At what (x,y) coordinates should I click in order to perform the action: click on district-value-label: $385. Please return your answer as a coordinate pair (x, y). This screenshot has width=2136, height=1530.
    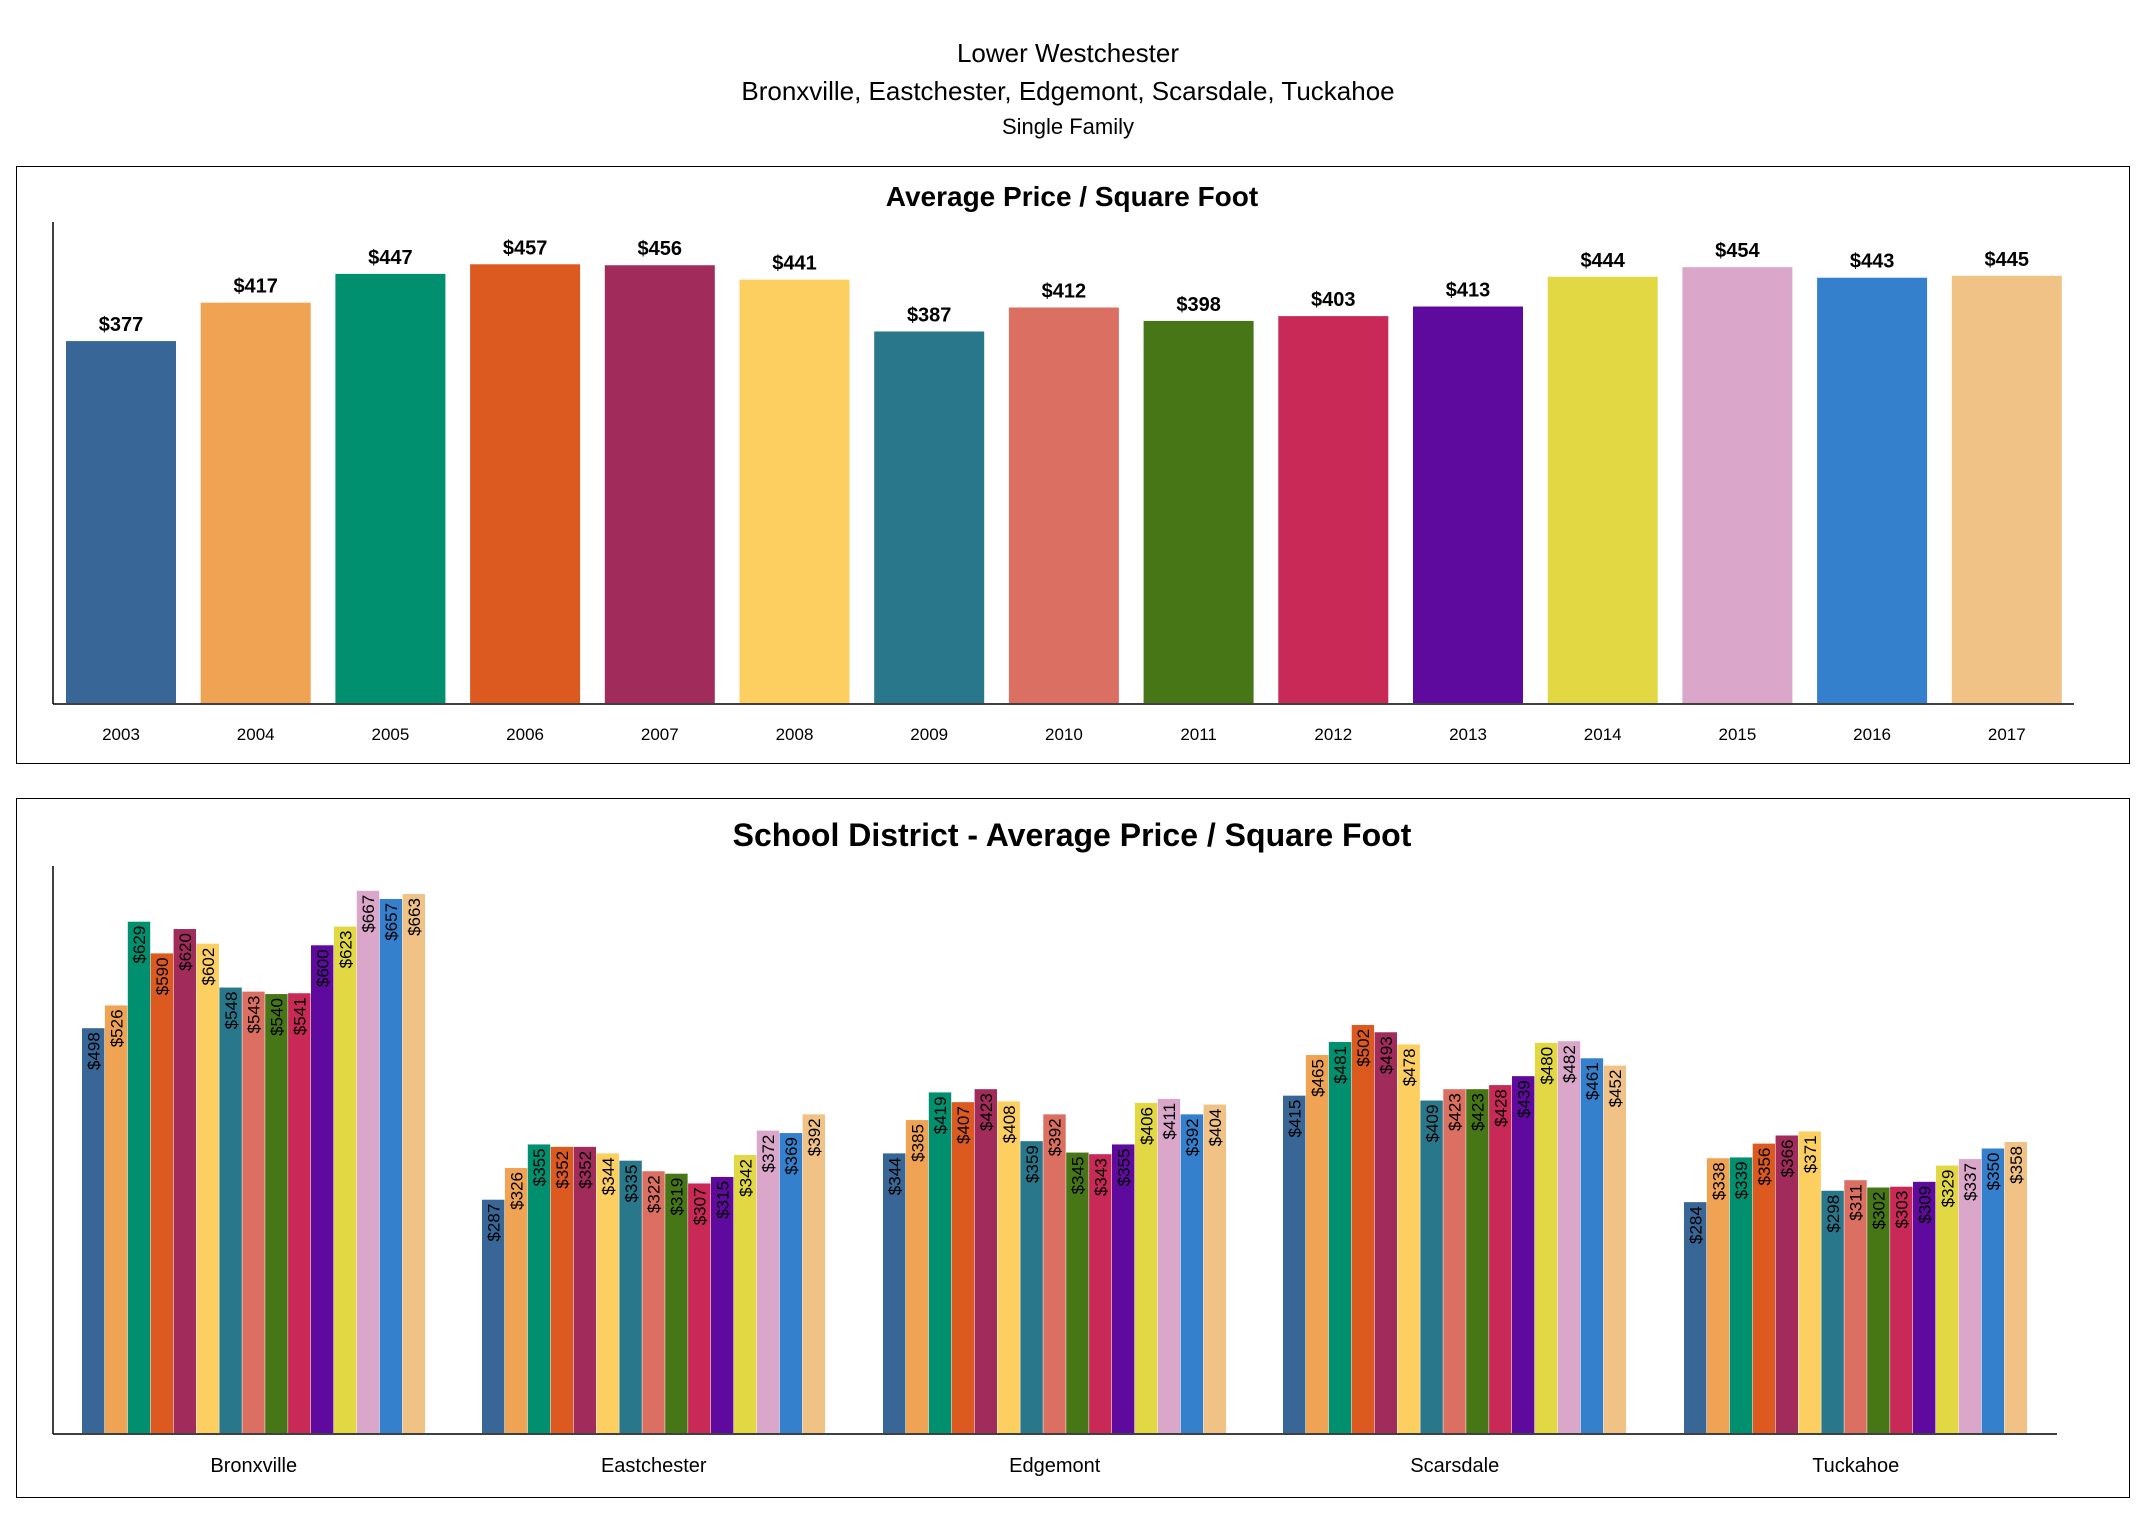
    Looking at the image, I should click on (917, 1143).